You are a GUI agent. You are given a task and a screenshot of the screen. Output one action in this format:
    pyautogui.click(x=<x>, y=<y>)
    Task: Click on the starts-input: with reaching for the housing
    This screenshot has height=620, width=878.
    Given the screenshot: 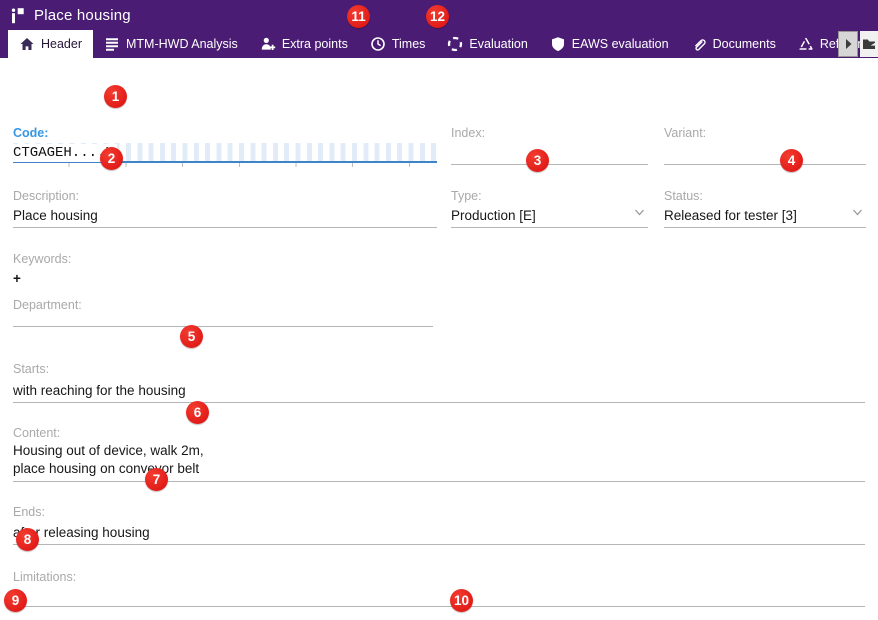 What is the action you would take?
    pyautogui.click(x=99, y=390)
    